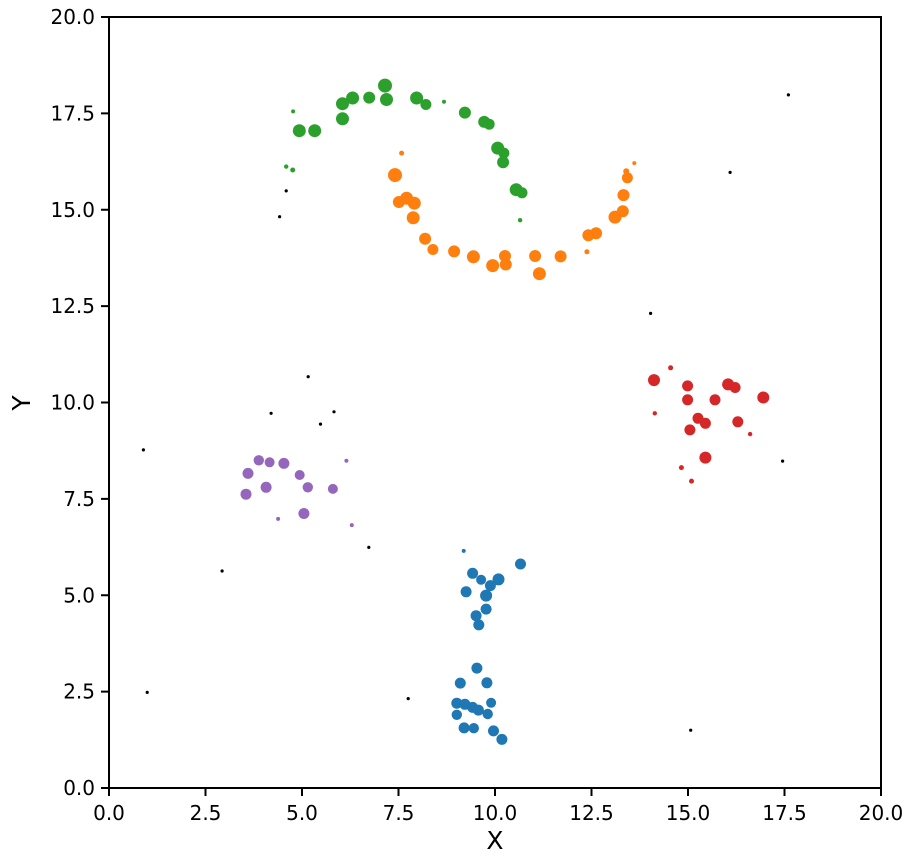 This screenshot has height=866, width=917. What do you see at coordinates (495, 813) in the screenshot?
I see `x-tick-label: 10.0` at bounding box center [495, 813].